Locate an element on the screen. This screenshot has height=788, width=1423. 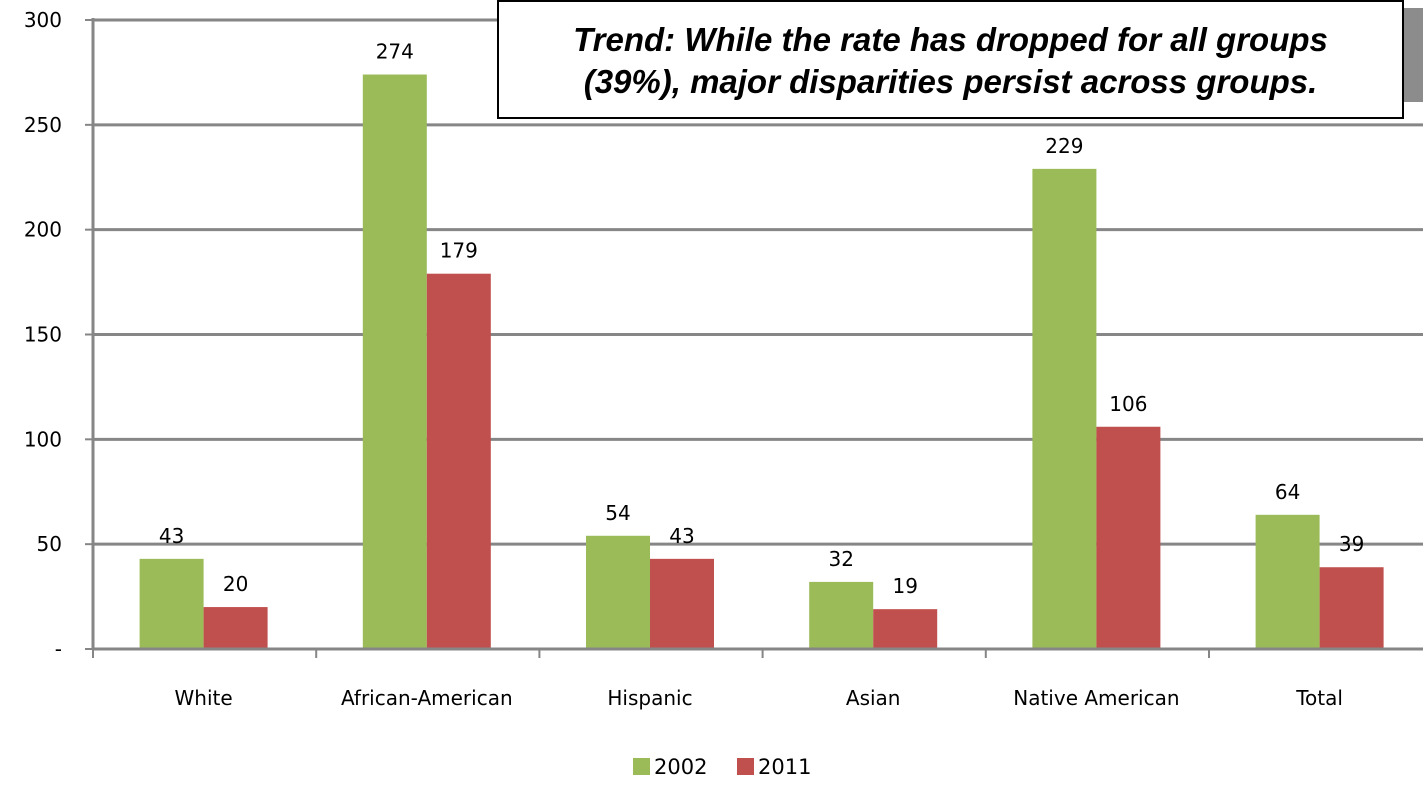
data-label: 19 is located at coordinates (904, 586).